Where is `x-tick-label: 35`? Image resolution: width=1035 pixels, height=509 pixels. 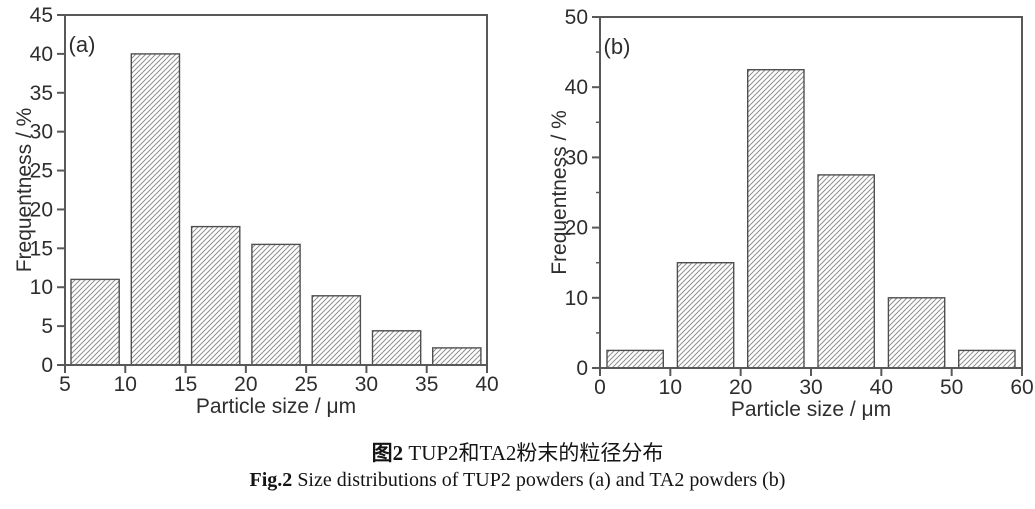
x-tick-label: 35 is located at coordinates (426, 384).